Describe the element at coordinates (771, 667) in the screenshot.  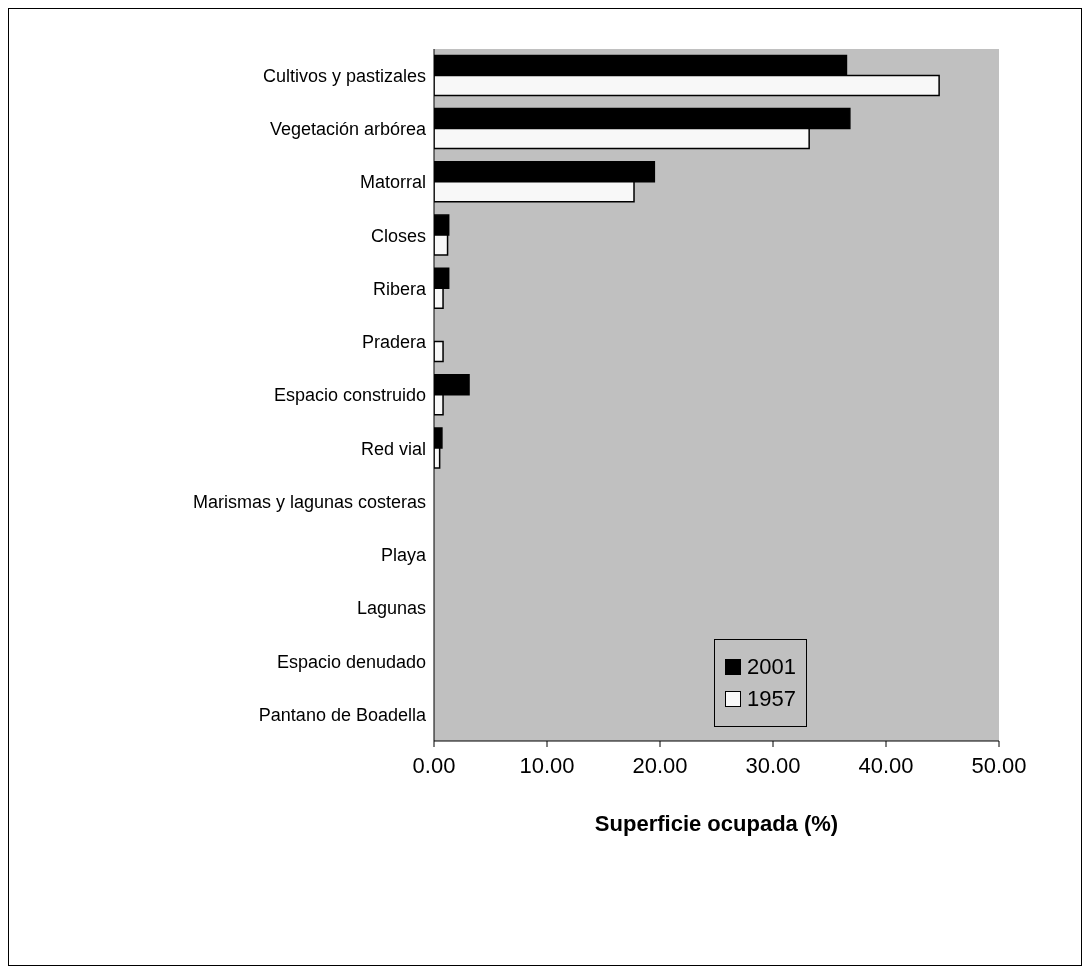
I see `legend-label: 2001` at that location.